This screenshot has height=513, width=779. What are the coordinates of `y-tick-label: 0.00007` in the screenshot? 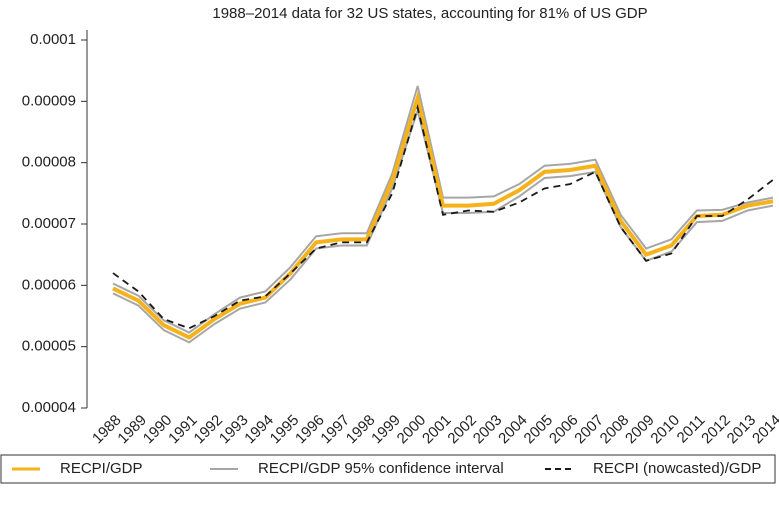 It's located at (49, 223).